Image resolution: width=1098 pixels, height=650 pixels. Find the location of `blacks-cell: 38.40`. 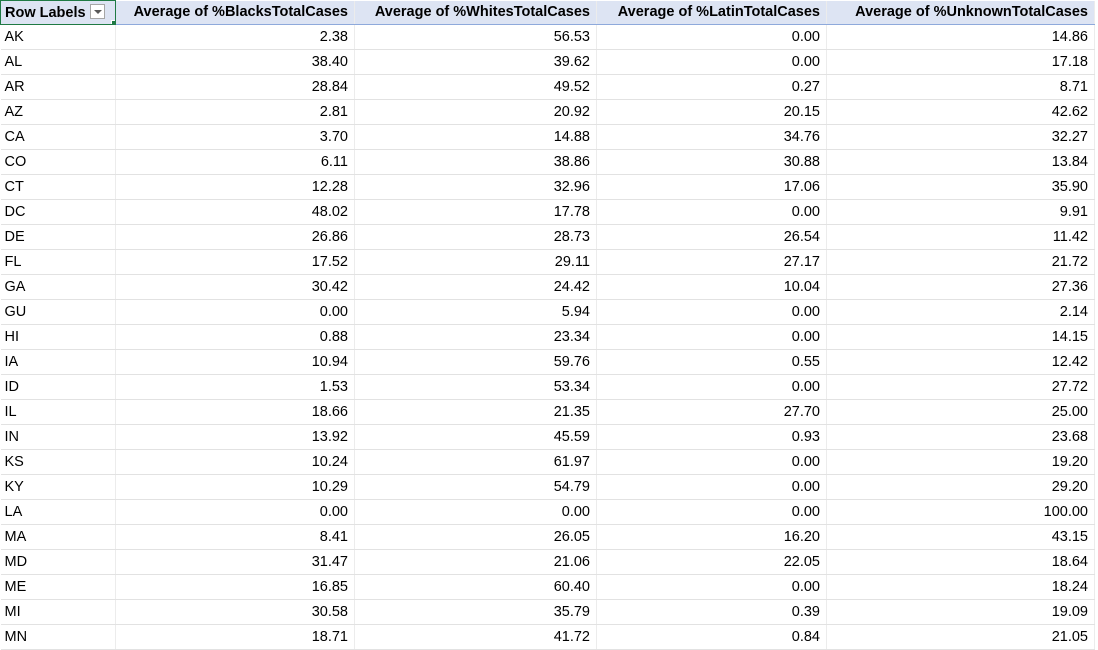

blacks-cell: 38.40 is located at coordinates (235, 62).